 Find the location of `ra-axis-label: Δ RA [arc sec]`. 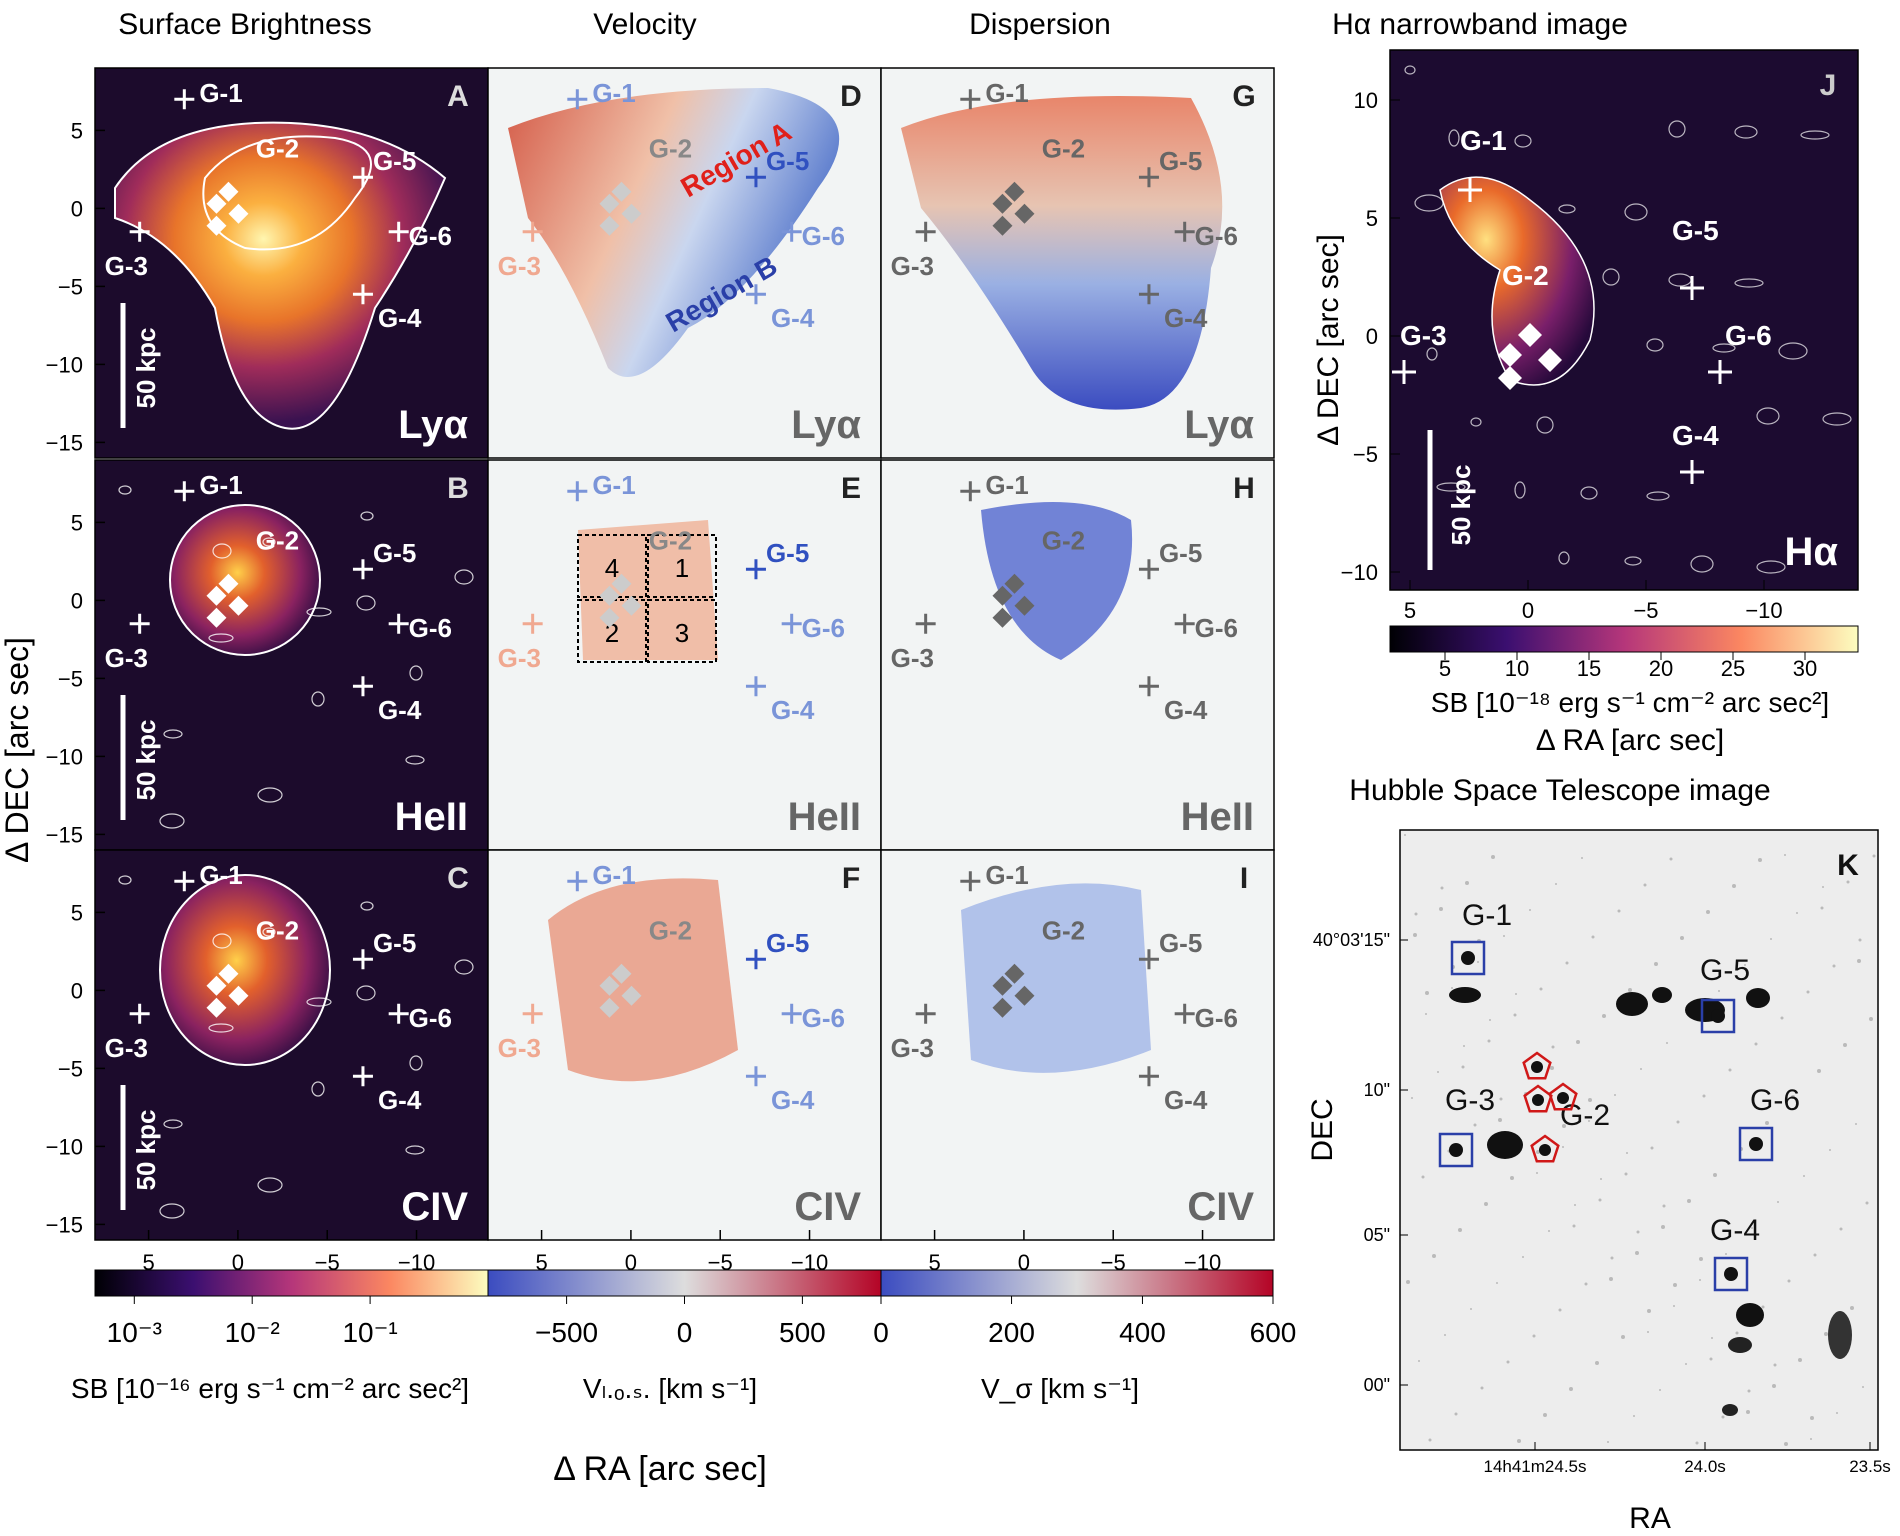

ra-axis-label: Δ RA [arc sec] is located at coordinates (660, 1469).